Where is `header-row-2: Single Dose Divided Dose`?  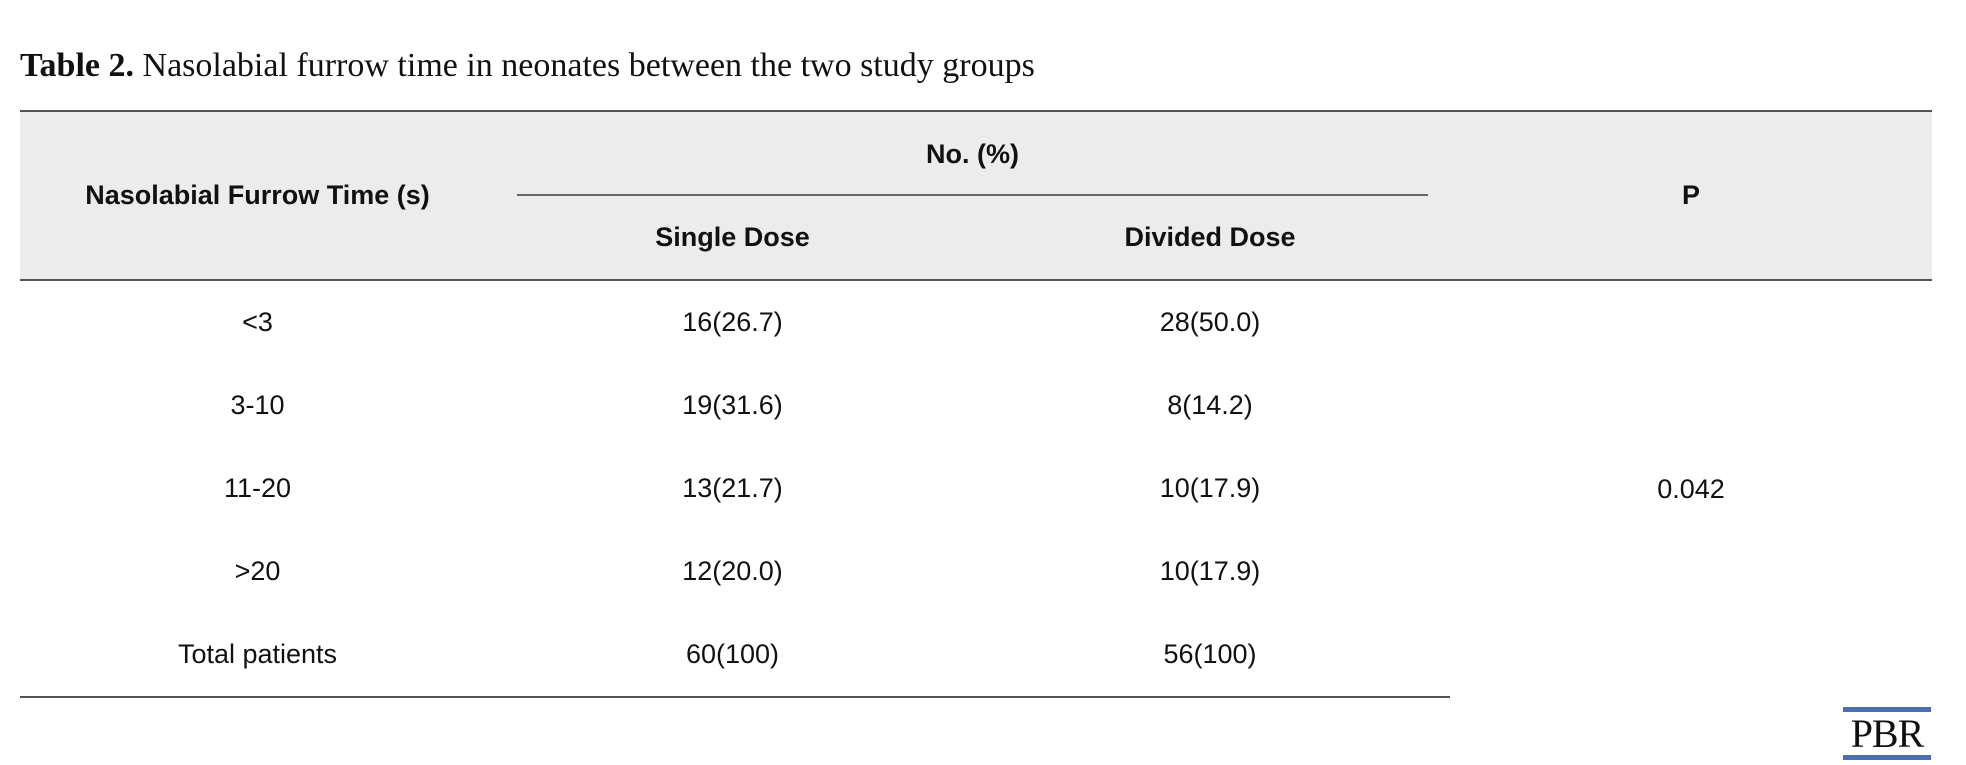 header-row-2: Single Dose Divided Dose is located at coordinates (976, 238).